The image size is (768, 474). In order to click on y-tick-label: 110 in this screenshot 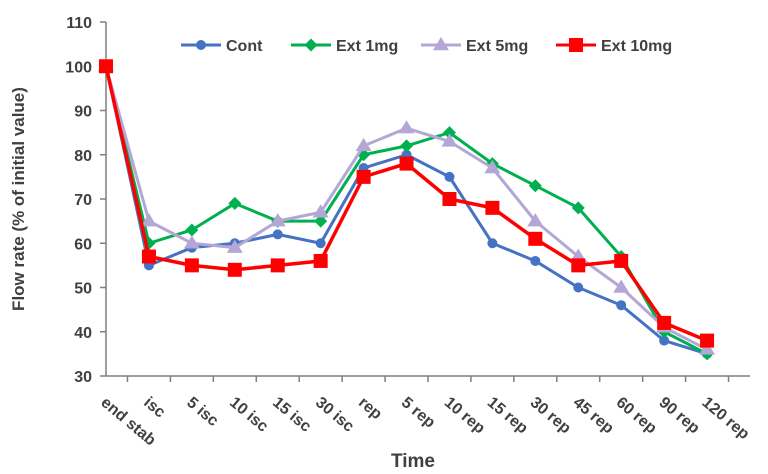, I will do `click(79, 23)`.